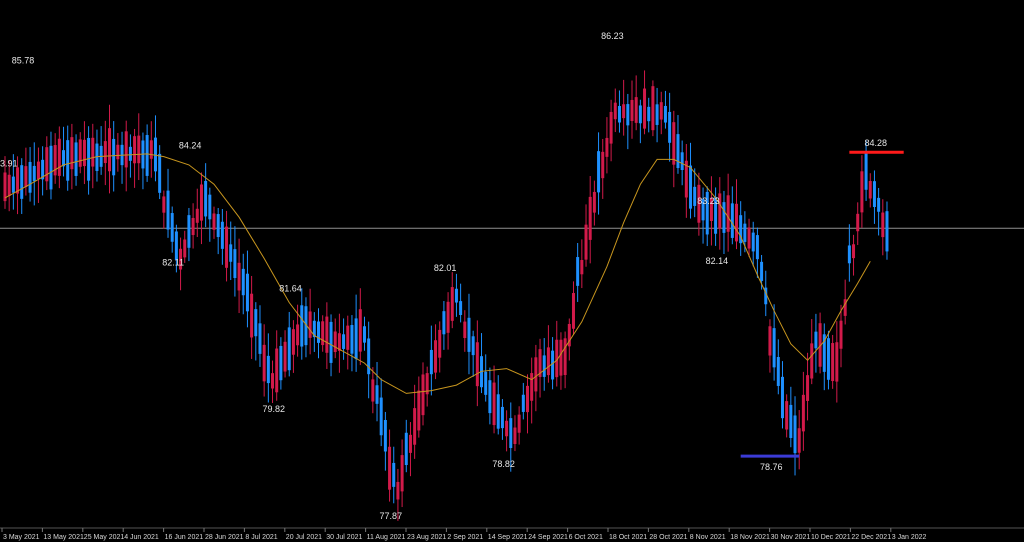  What do you see at coordinates (344, 537) in the screenshot?
I see `x-axis-tick-label: 30 Jul 2021` at bounding box center [344, 537].